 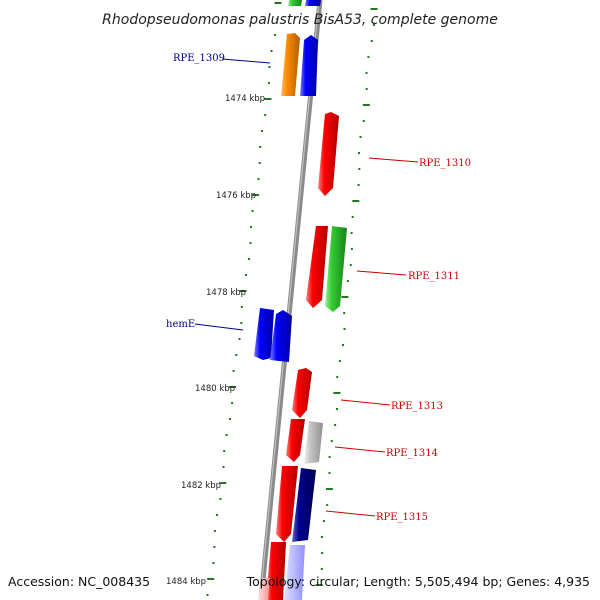 What do you see at coordinates (445, 163) in the screenshot?
I see `gene-label-rpe-1310: RPE_1310` at bounding box center [445, 163].